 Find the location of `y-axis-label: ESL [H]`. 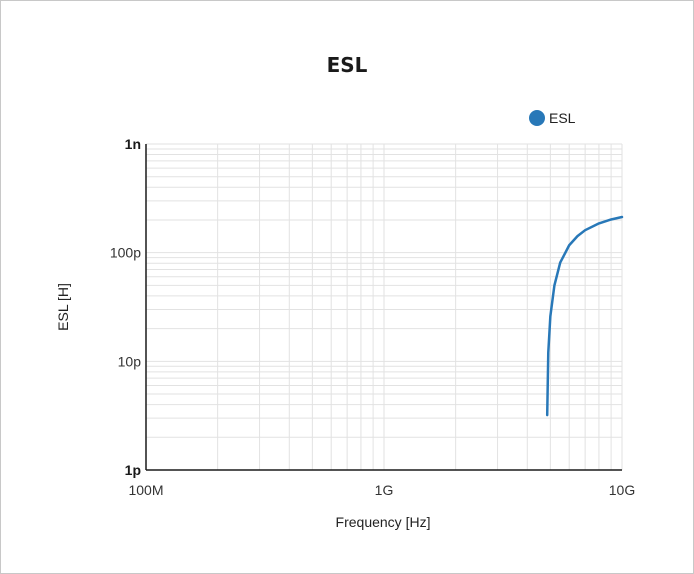

y-axis-label: ESL [H] is located at coordinates (63, 307).